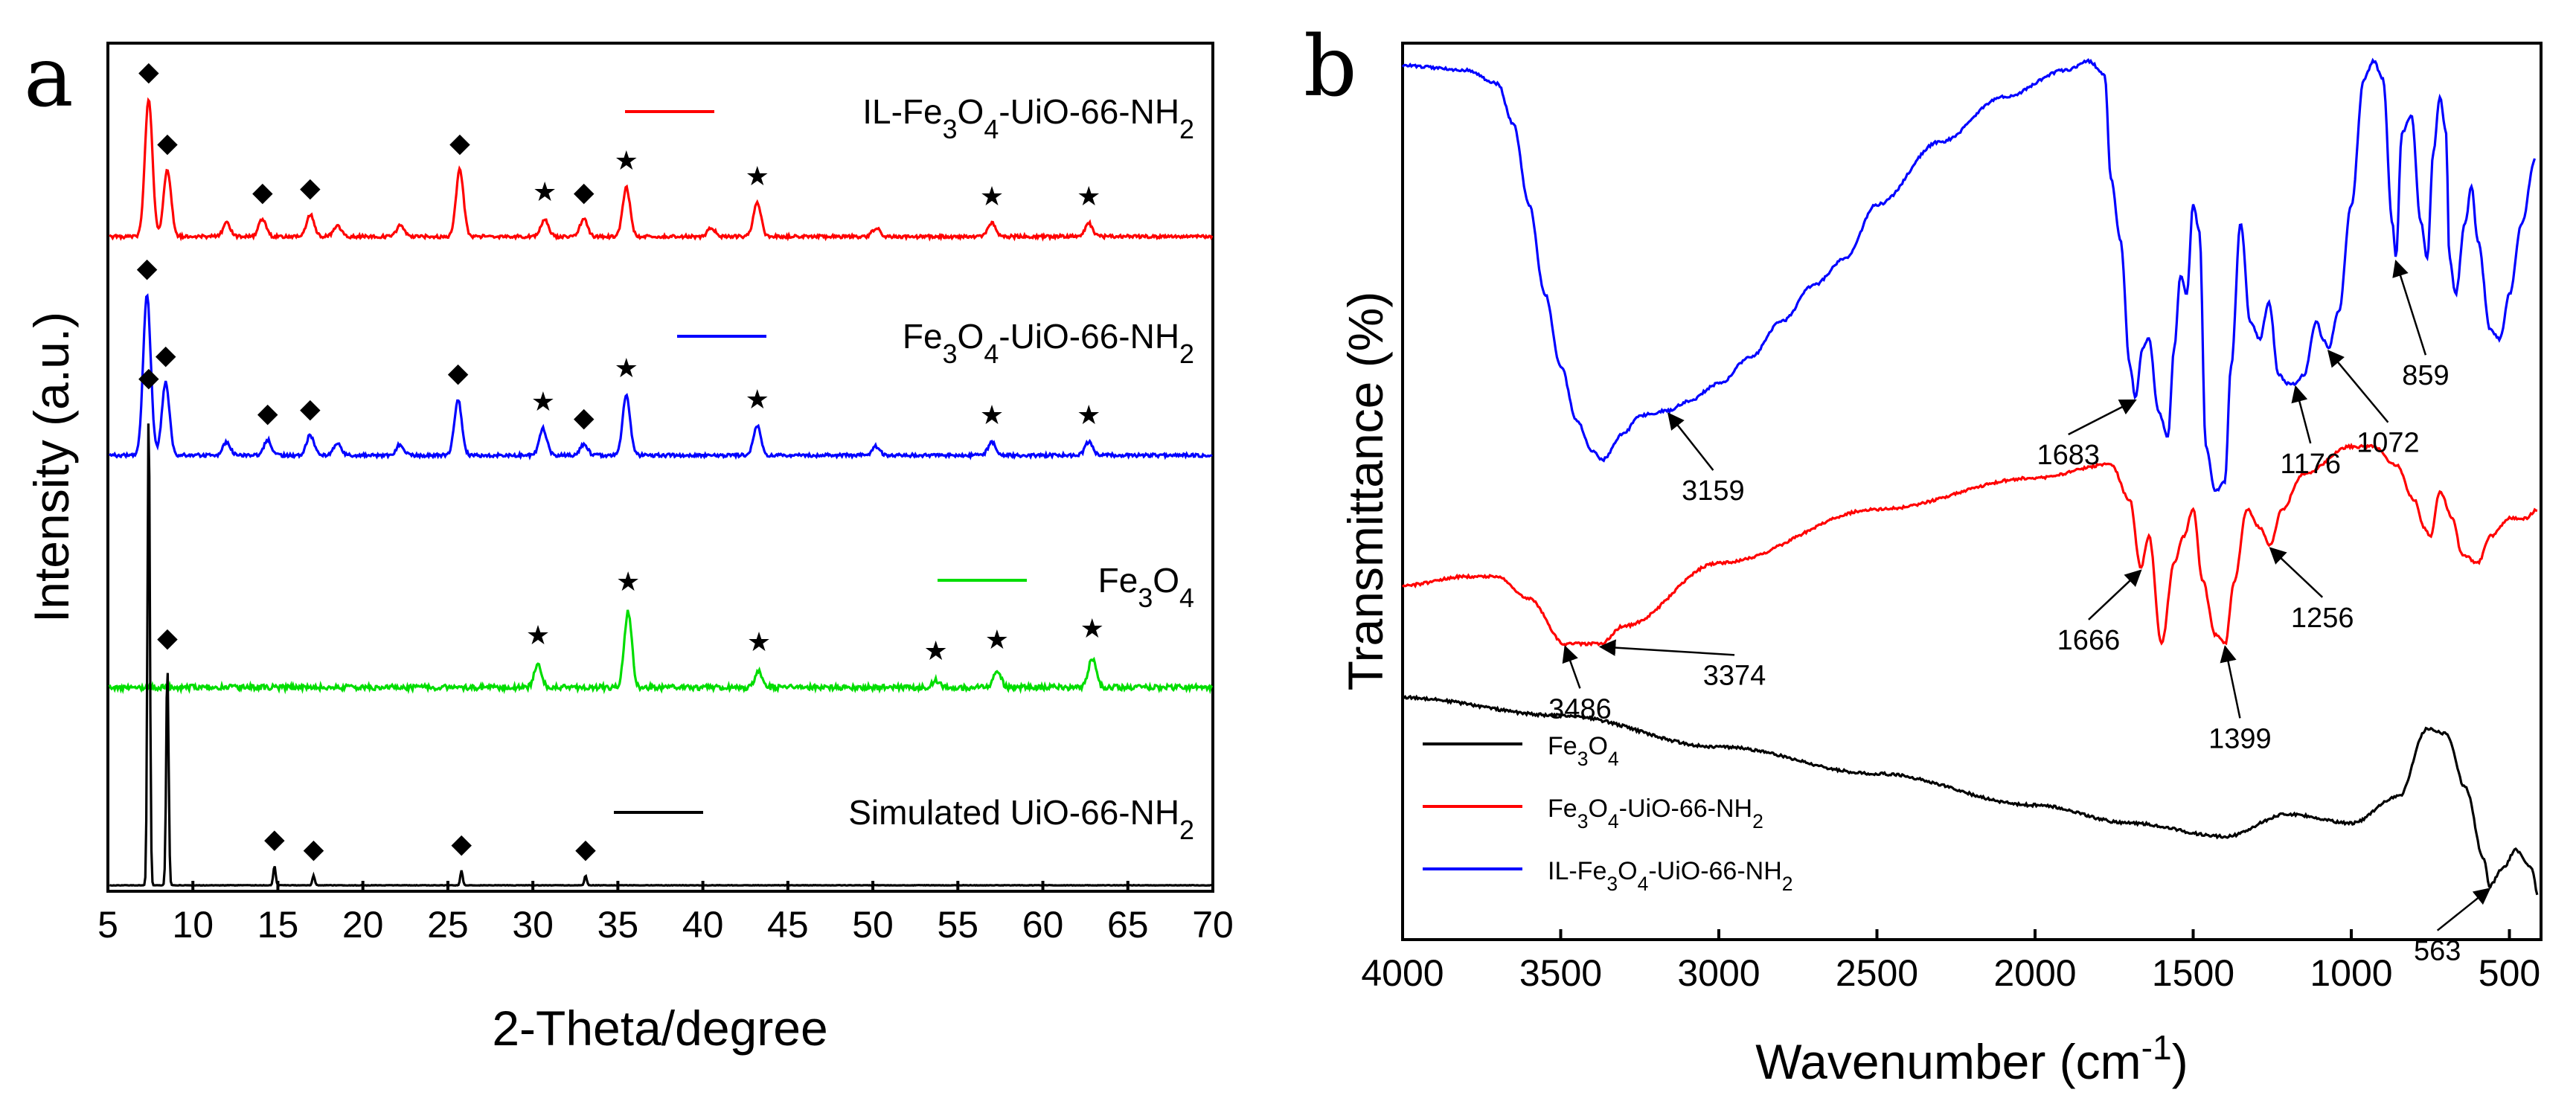 This screenshot has height=1107, width=2576. I want to click on panel-b-x-tick-label: 2000, so click(2034, 973).